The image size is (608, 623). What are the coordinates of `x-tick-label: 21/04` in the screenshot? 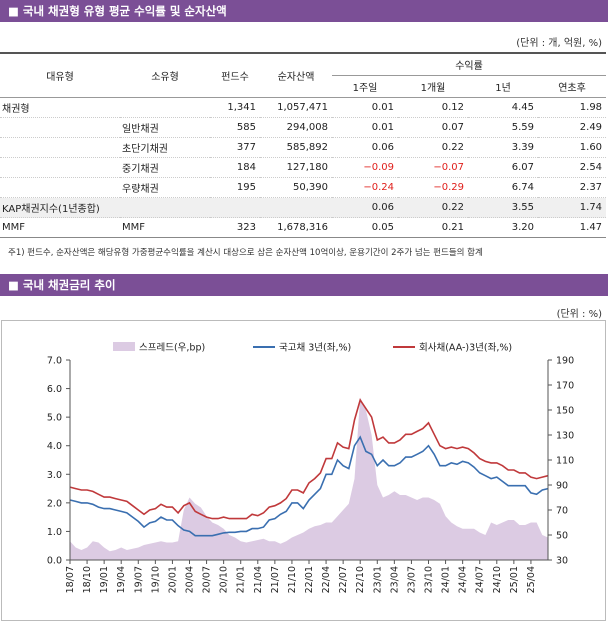 It's located at (258, 579).